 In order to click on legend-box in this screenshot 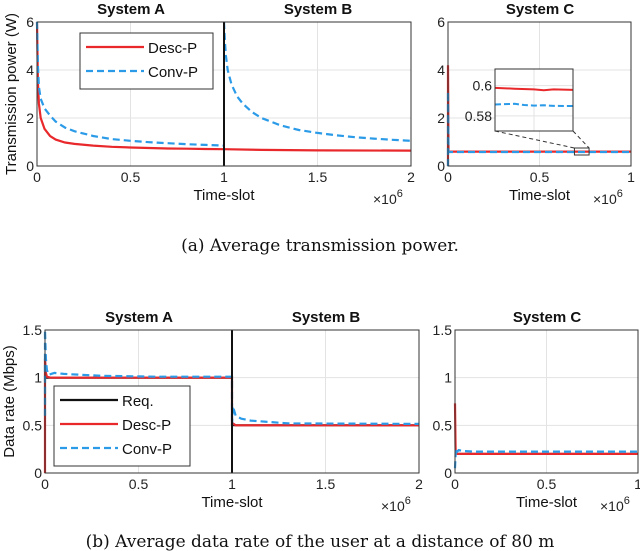, I will do `click(146, 61)`.